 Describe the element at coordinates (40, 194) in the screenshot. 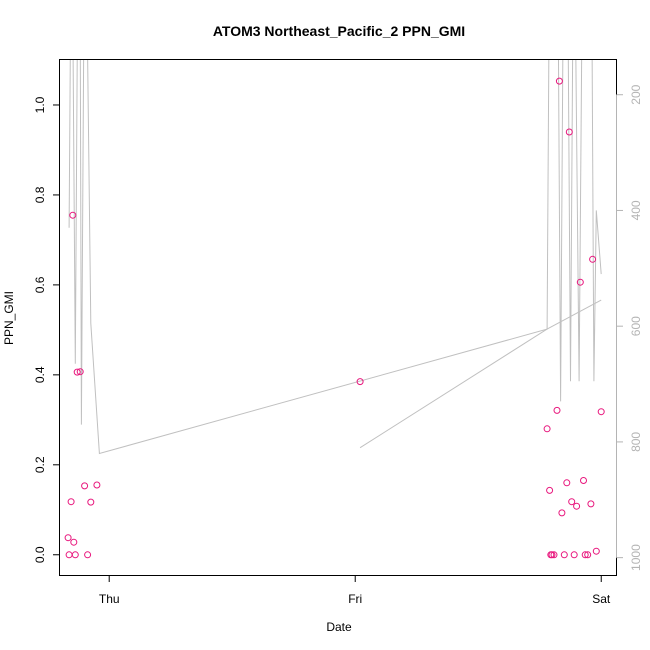

I see `y-tick-label: 0.8` at that location.